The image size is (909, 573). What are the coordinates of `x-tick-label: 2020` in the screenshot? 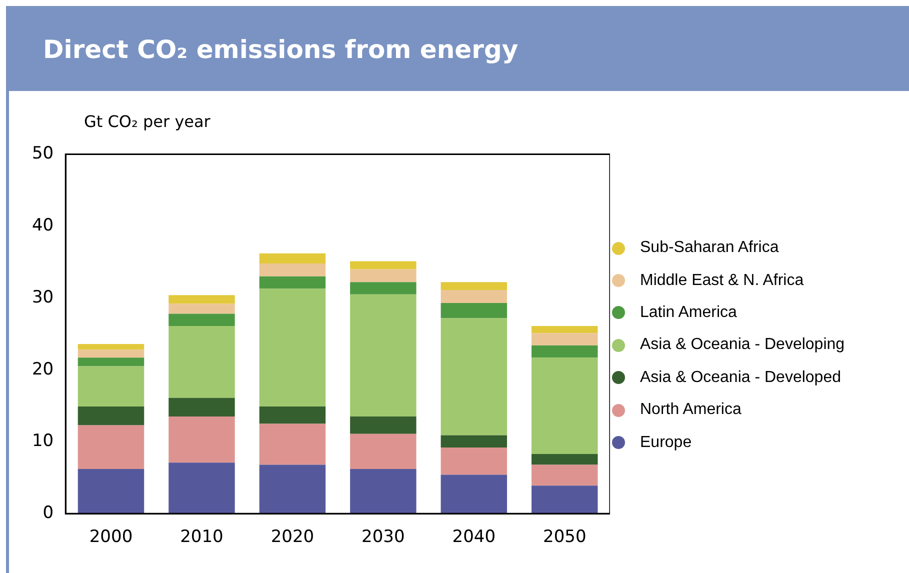 It's located at (292, 537).